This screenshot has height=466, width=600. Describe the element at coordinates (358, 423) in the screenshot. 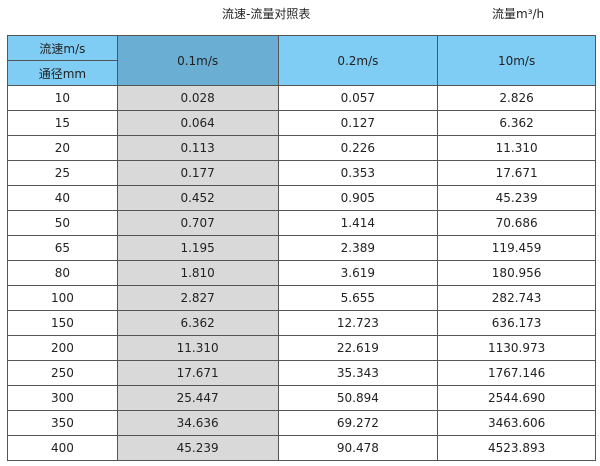

I see `flow-cell: 69.272` at that location.